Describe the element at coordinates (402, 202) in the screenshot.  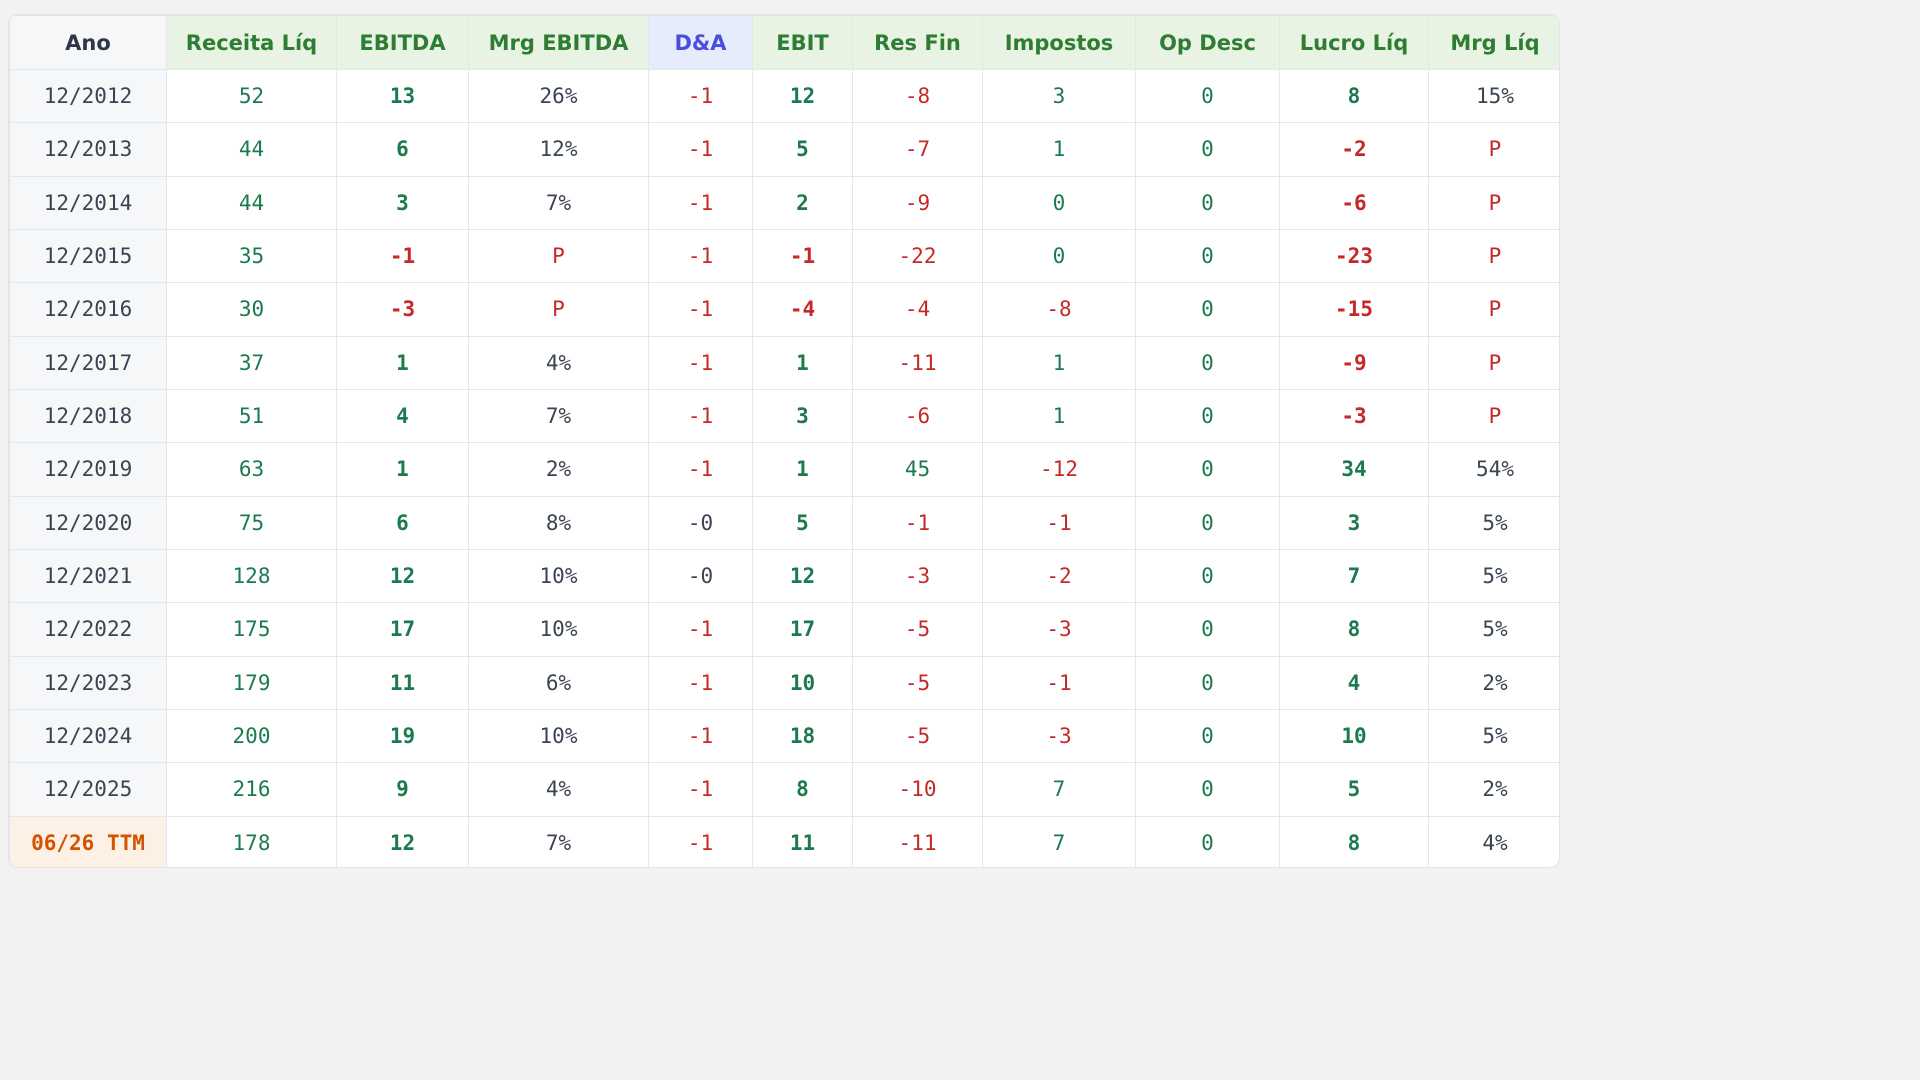
I see `cell-ebitda: 3` at that location.